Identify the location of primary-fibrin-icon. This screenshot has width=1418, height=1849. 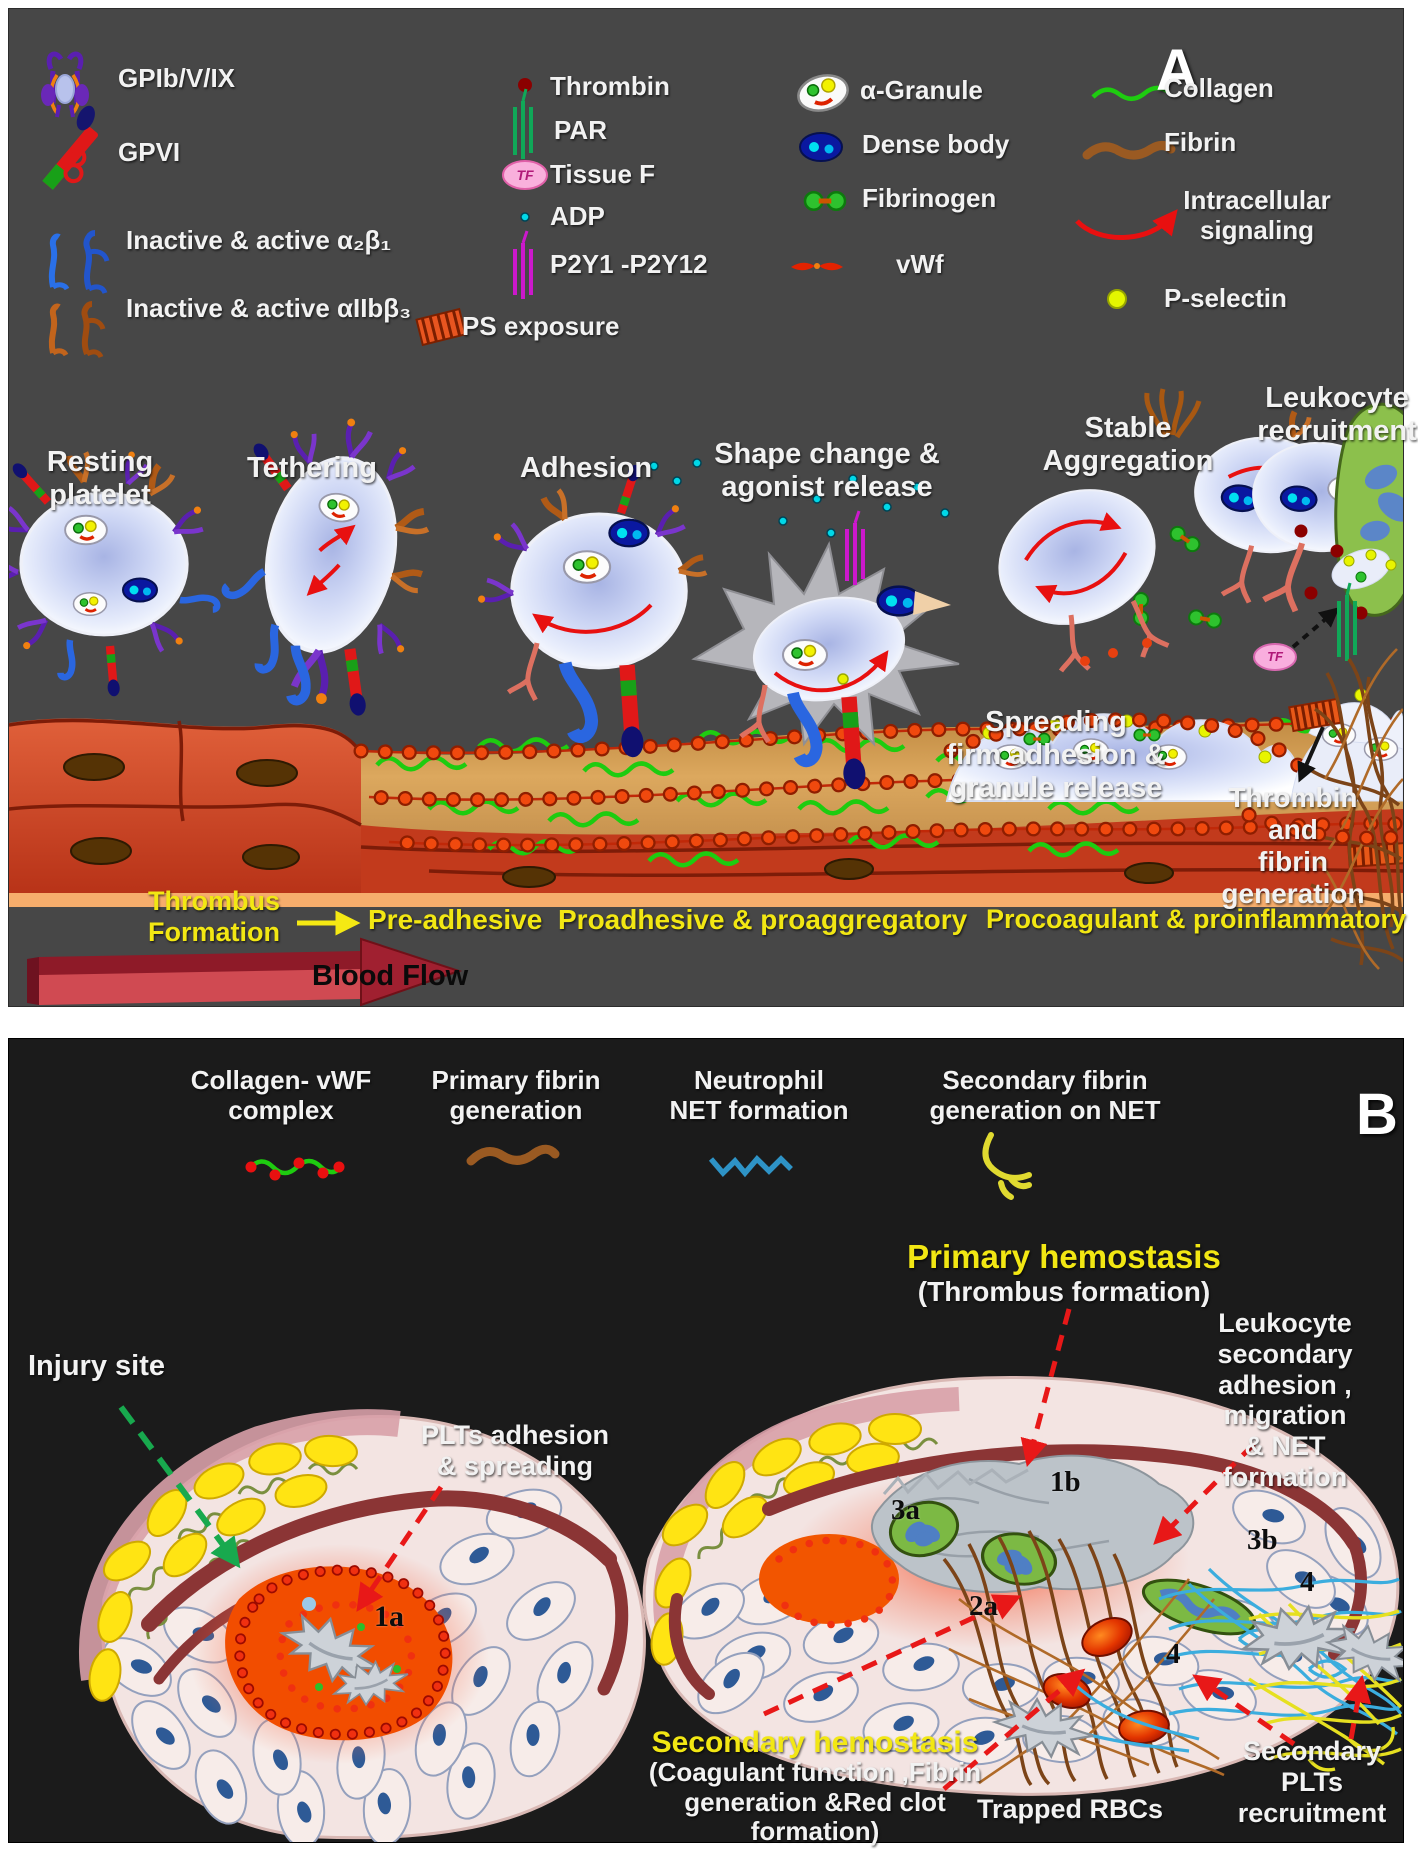
(513, 1155).